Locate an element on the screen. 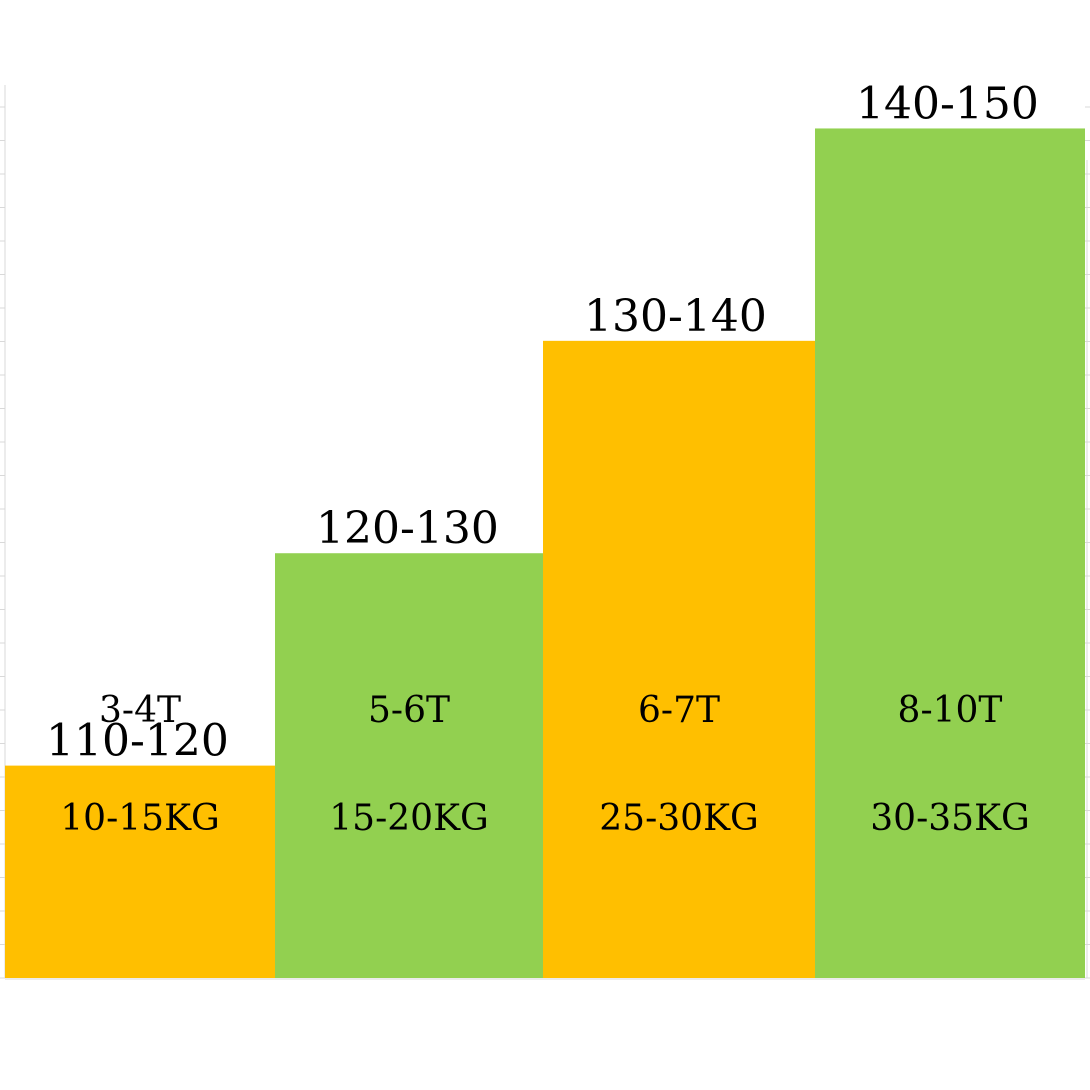 The image size is (1090, 1090). bar-3-age-label: 6-7T is located at coordinates (679, 710).